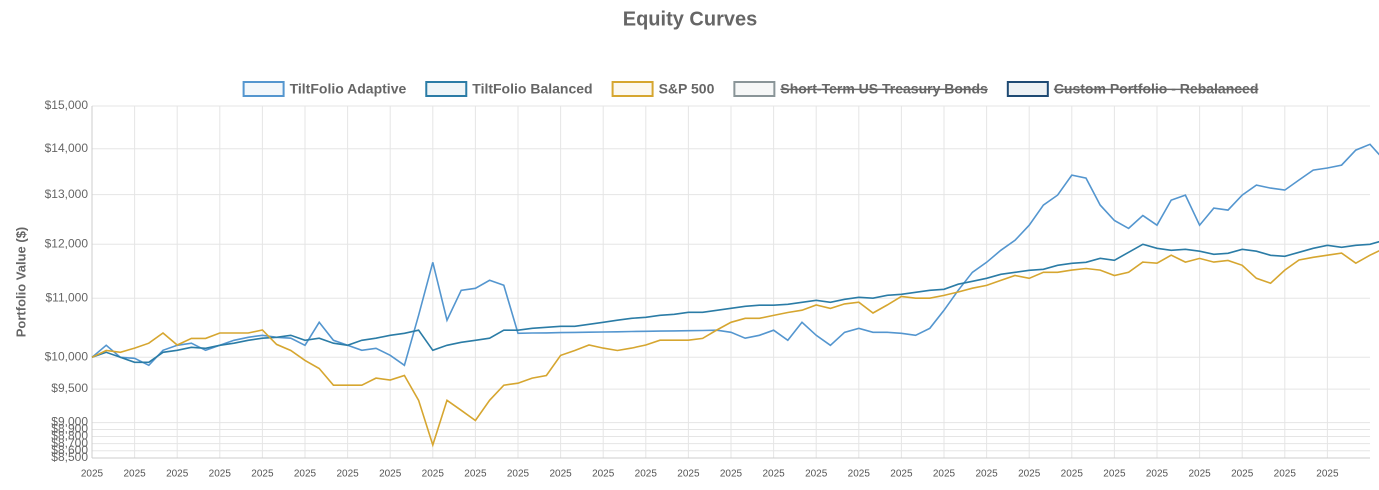 This screenshot has width=1379, height=490. What do you see at coordinates (69, 429) in the screenshot?
I see `y-tick-label: $8,900` at bounding box center [69, 429].